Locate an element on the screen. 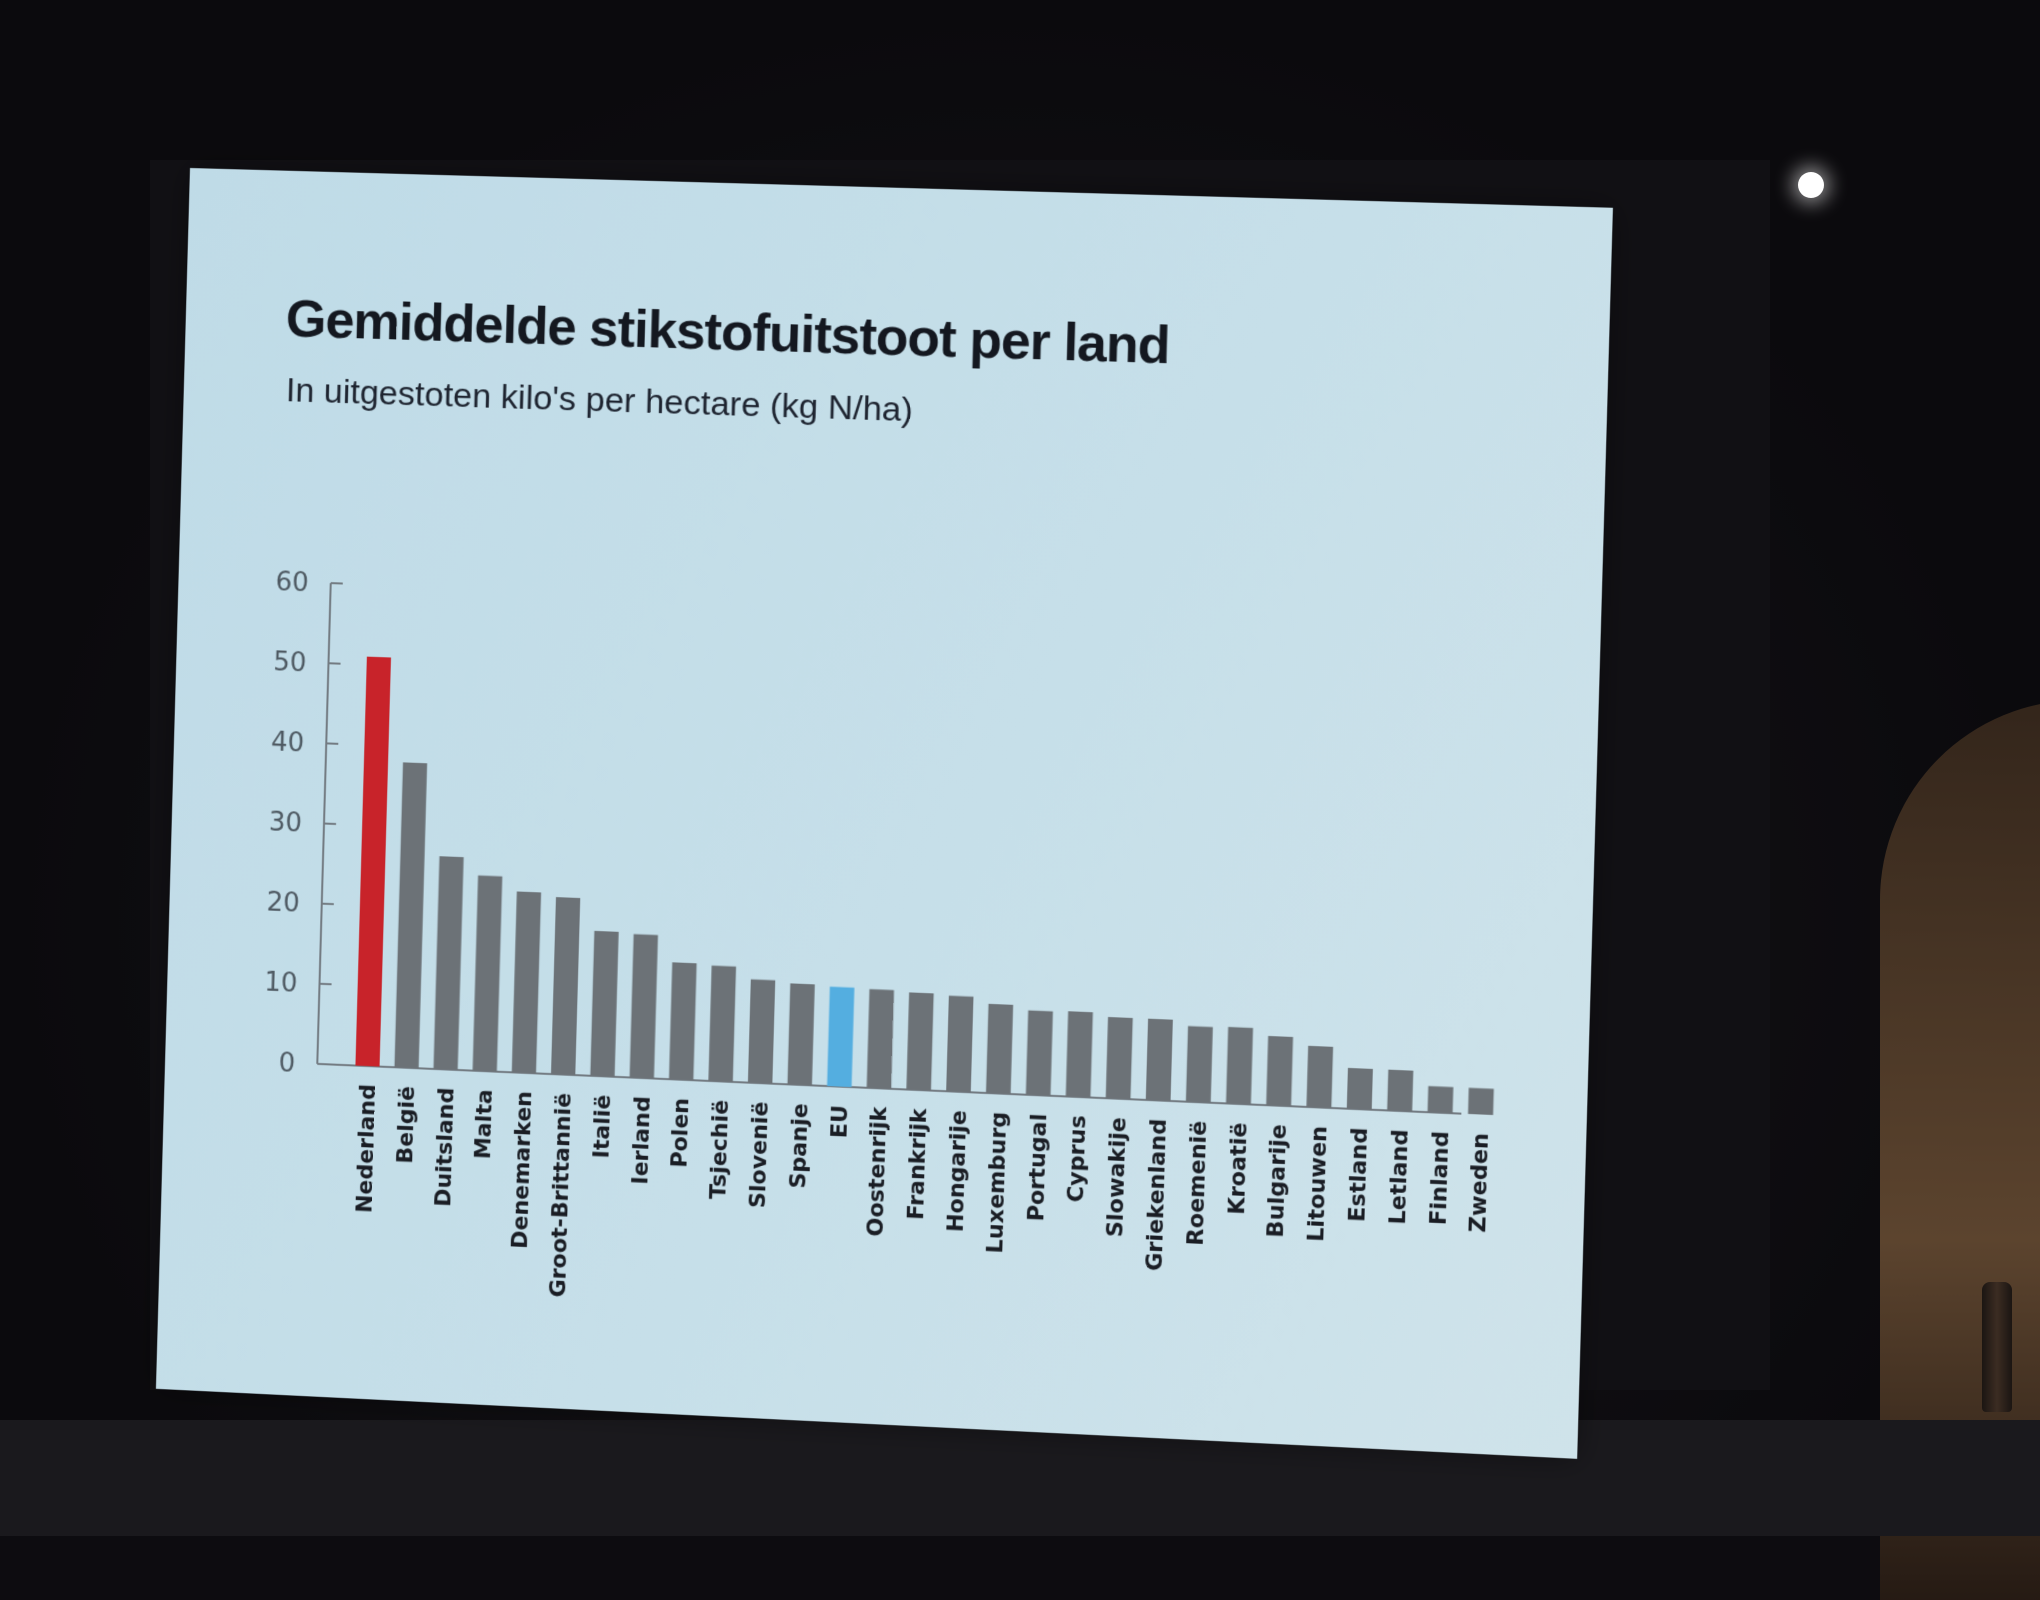  bar-sloveni- is located at coordinates (761, 1031).